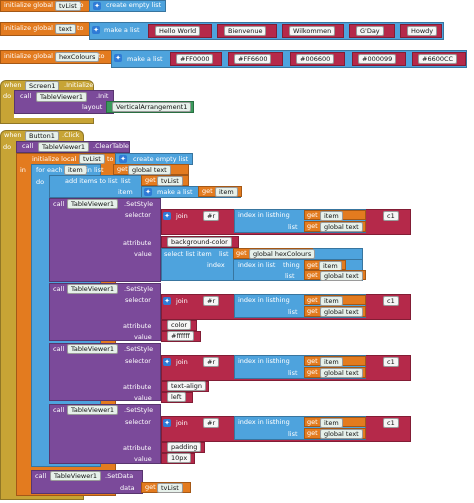 The image size is (474, 503). Describe the element at coordinates (195, 59) in the screenshot. I see `text-literal: #FF0000` at that location.